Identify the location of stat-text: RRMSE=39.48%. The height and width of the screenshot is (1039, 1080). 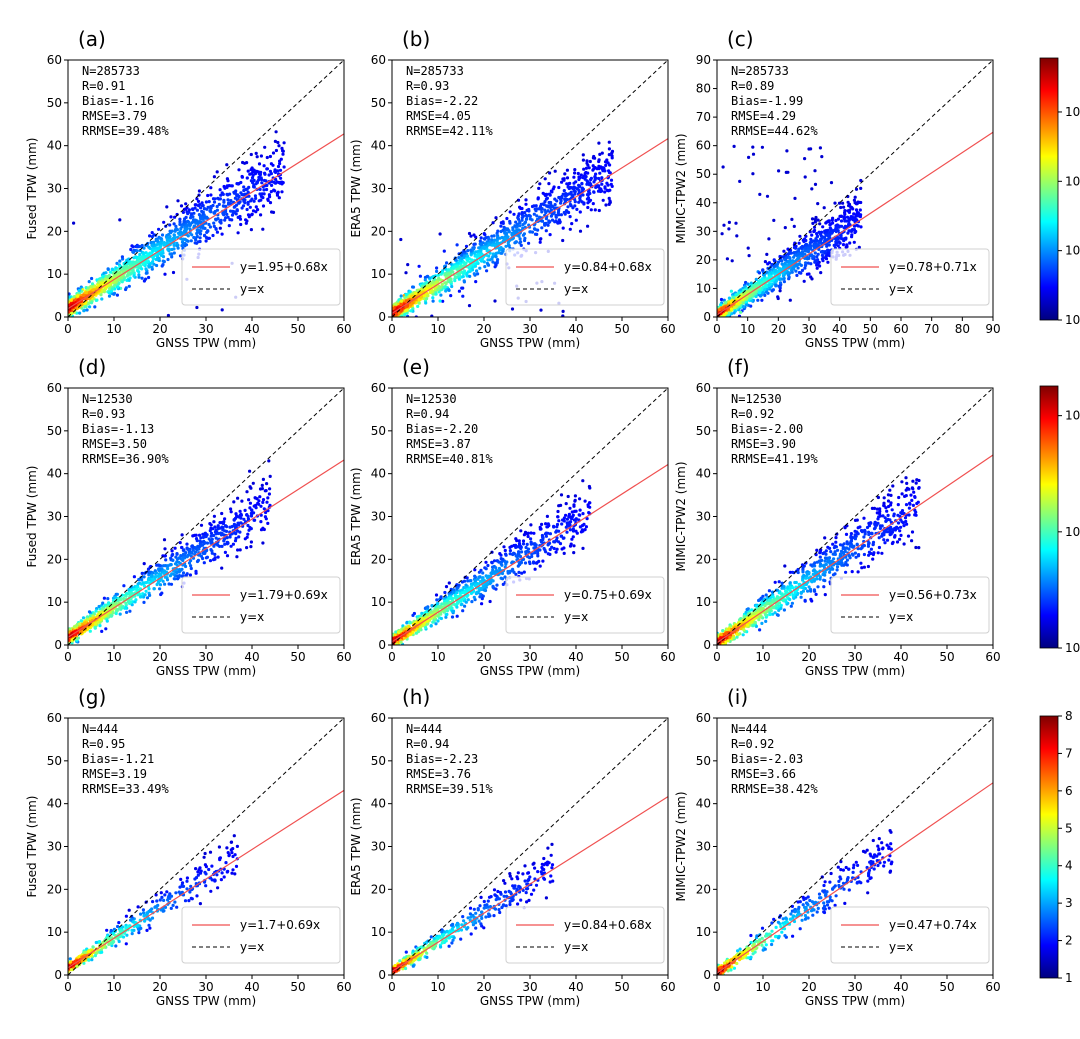
(125, 131).